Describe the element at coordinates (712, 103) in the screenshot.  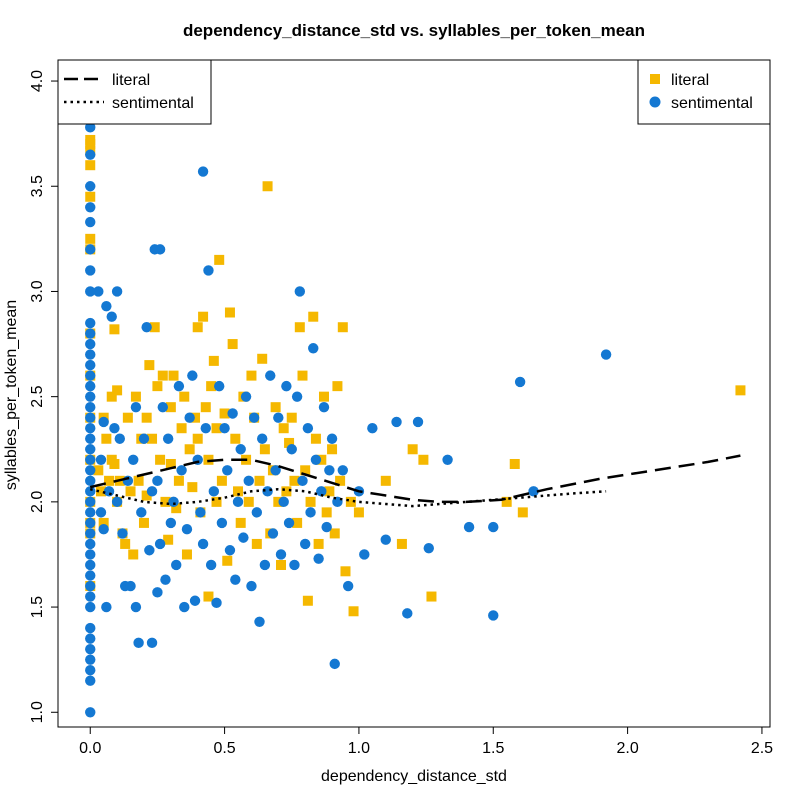
I see `point-legend-sentimental-label: sentimental` at that location.